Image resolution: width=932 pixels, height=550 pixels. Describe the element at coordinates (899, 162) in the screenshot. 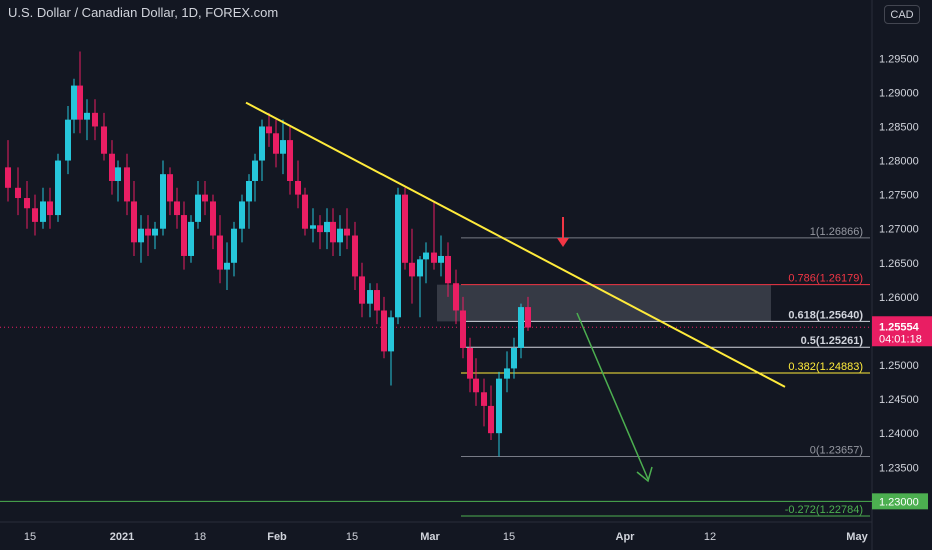

I see `y-tick-label: 1.28000` at that location.